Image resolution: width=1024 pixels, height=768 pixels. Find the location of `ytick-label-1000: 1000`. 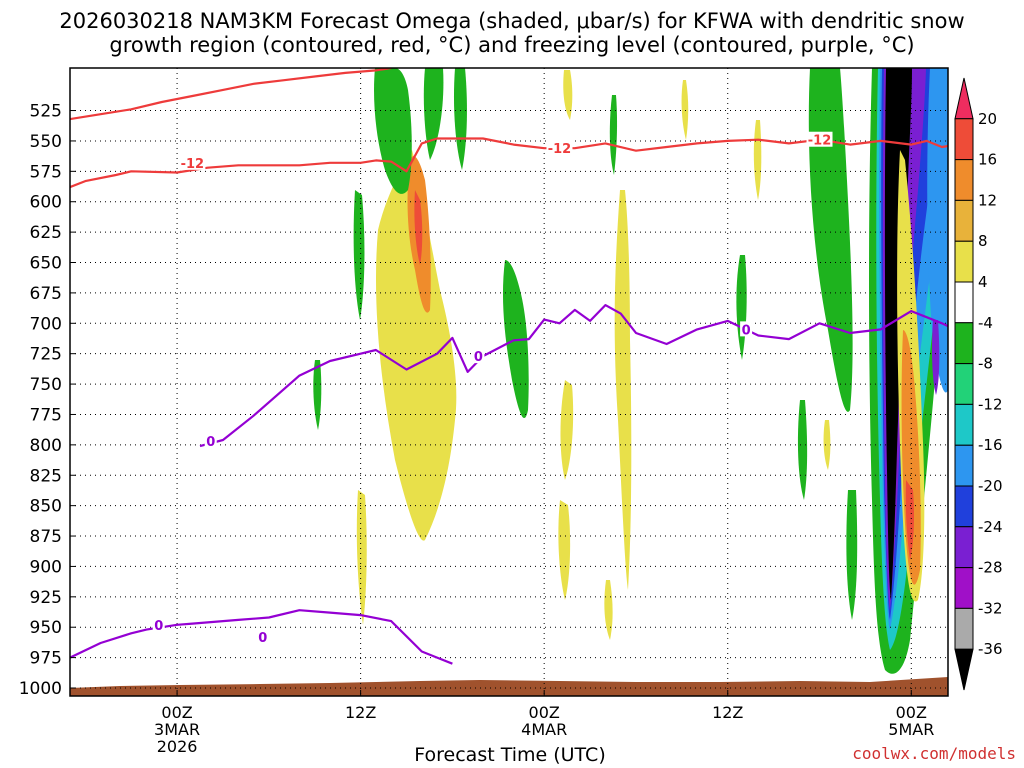

ytick-label-1000: 1000 is located at coordinates (40, 689).